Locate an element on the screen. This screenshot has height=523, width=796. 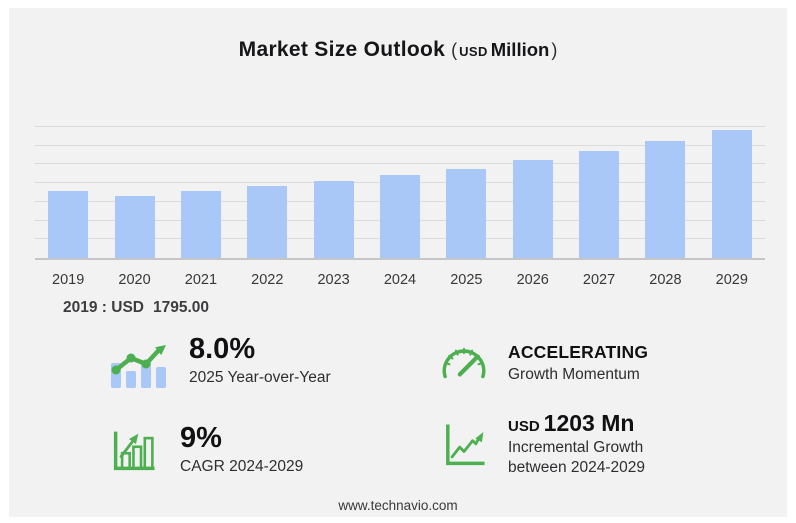
x-tick-label: 2026 is located at coordinates (532, 280).